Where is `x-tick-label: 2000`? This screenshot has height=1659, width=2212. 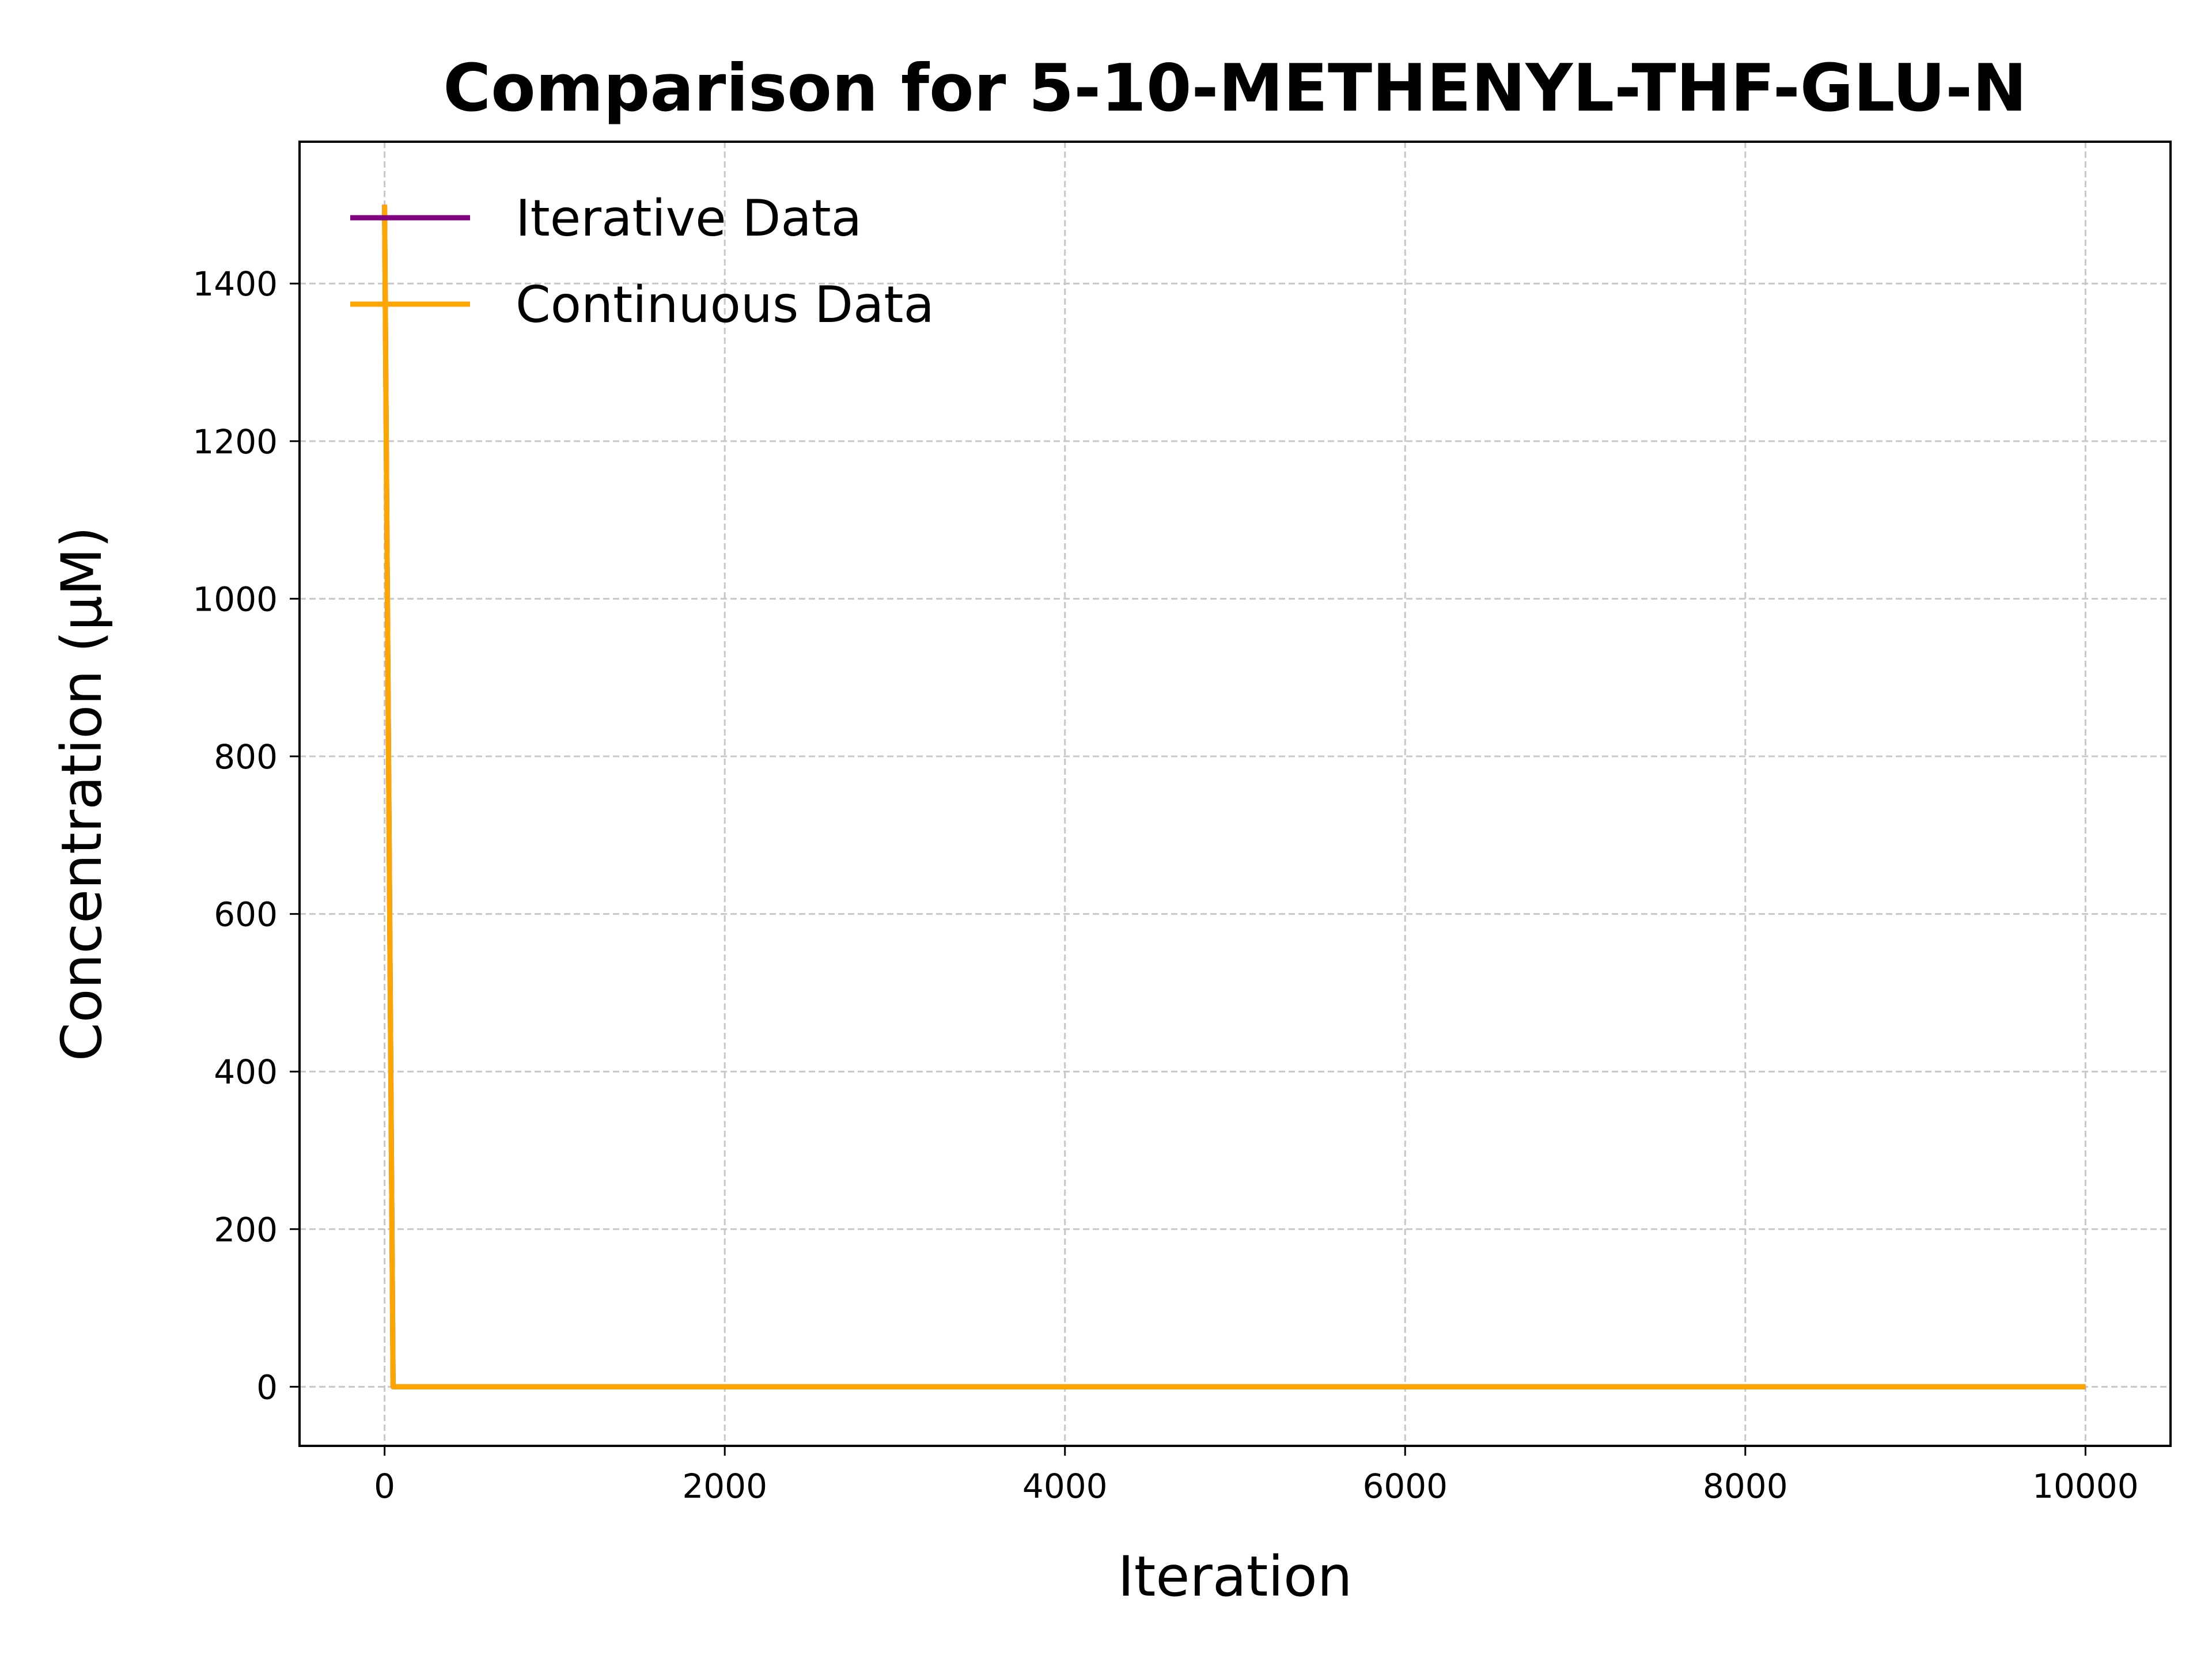 x-tick-label: 2000 is located at coordinates (724, 1486).